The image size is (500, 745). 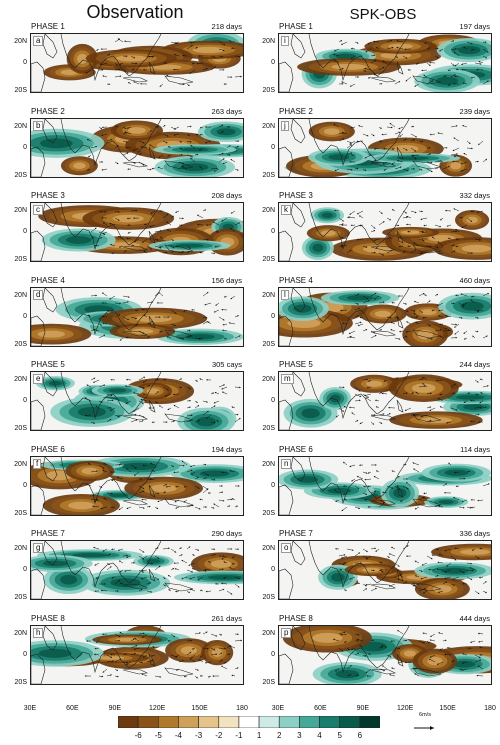 What do you see at coordinates (38, 210) in the screenshot?
I see `panel-letter: c` at bounding box center [38, 210].